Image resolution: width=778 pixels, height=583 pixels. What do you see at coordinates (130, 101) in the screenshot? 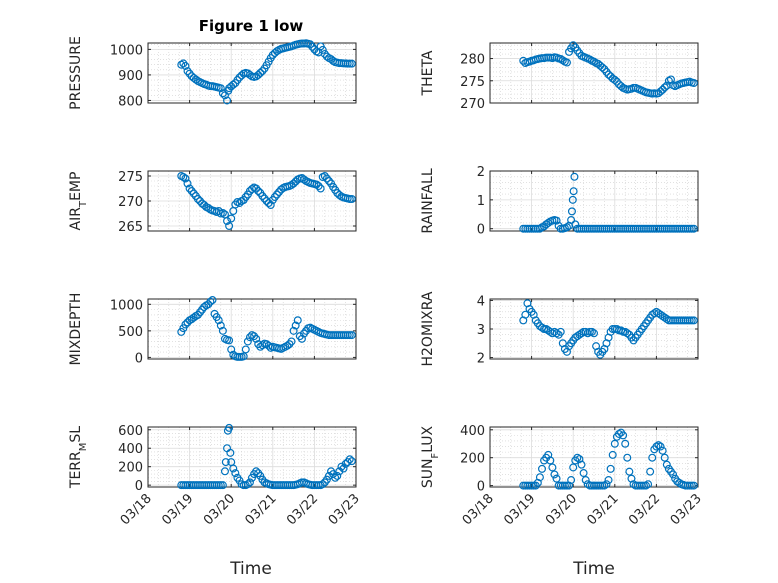
I see `y-tick-label: 800` at bounding box center [130, 101].